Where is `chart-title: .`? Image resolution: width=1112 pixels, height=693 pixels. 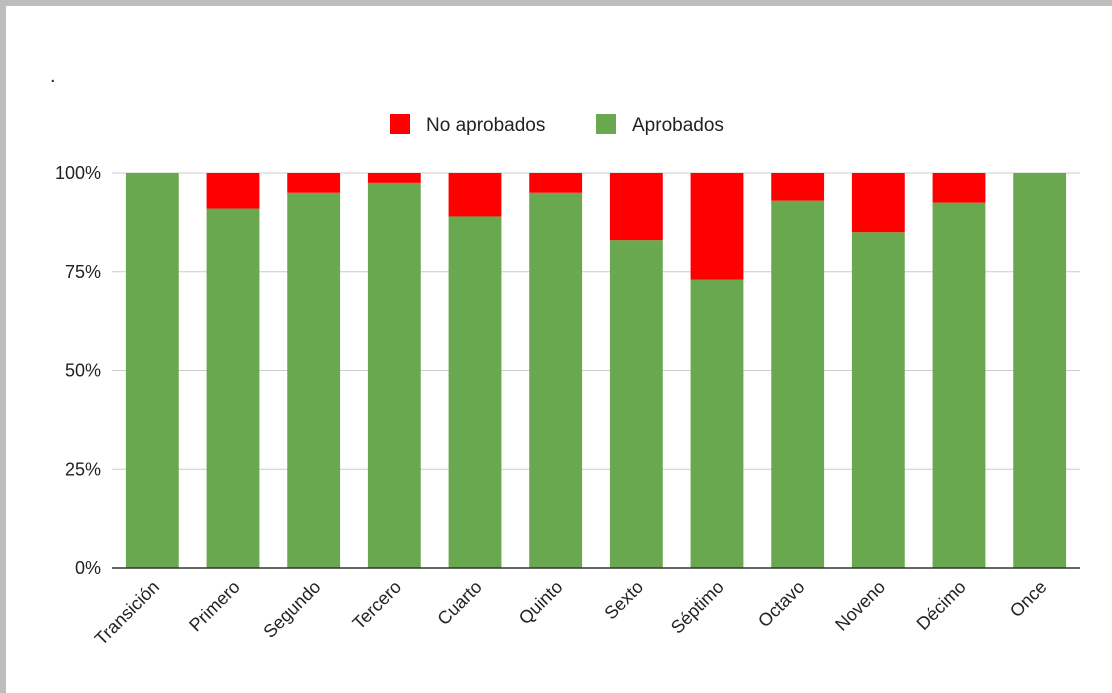 chart-title: . is located at coordinates (53, 76).